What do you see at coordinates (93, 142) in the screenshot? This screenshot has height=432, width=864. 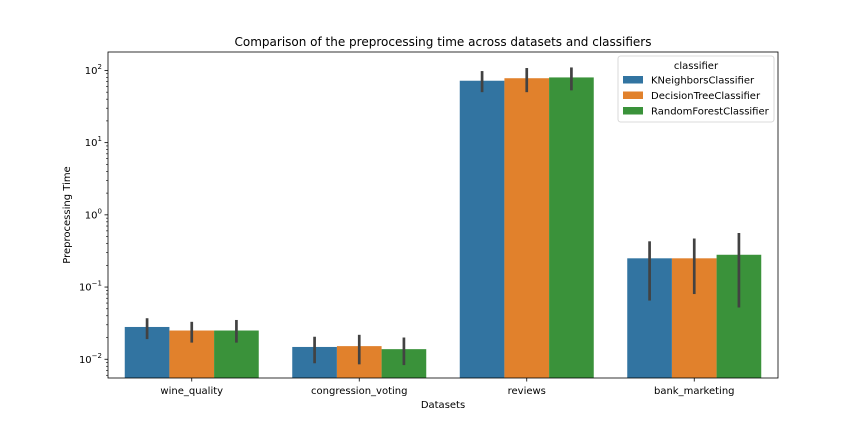 I see `y-tick-label: 10¹` at bounding box center [93, 142].